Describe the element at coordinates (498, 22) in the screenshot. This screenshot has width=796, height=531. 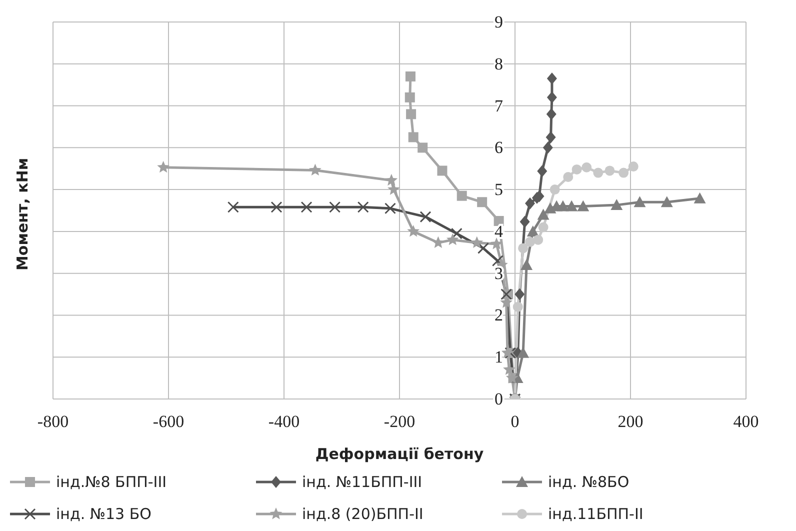
I see `y-tick-label: 9` at that location.